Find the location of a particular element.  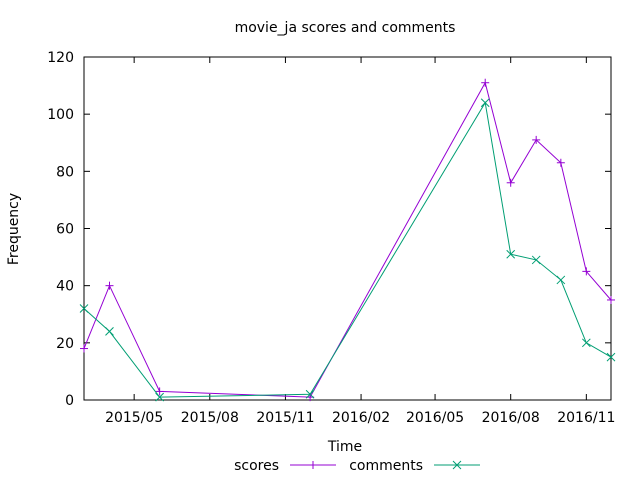

y-tick-label: 120 is located at coordinates (60, 58).